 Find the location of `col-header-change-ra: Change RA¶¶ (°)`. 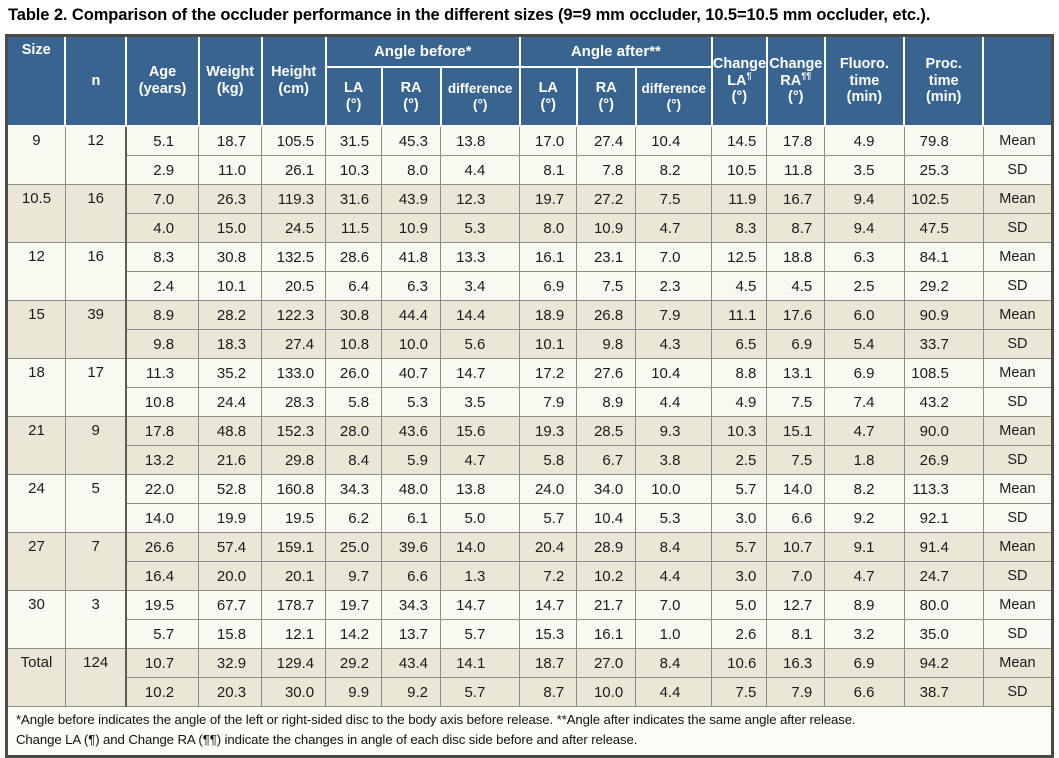

col-header-change-ra: Change RA¶¶ (°) is located at coordinates (795, 80).